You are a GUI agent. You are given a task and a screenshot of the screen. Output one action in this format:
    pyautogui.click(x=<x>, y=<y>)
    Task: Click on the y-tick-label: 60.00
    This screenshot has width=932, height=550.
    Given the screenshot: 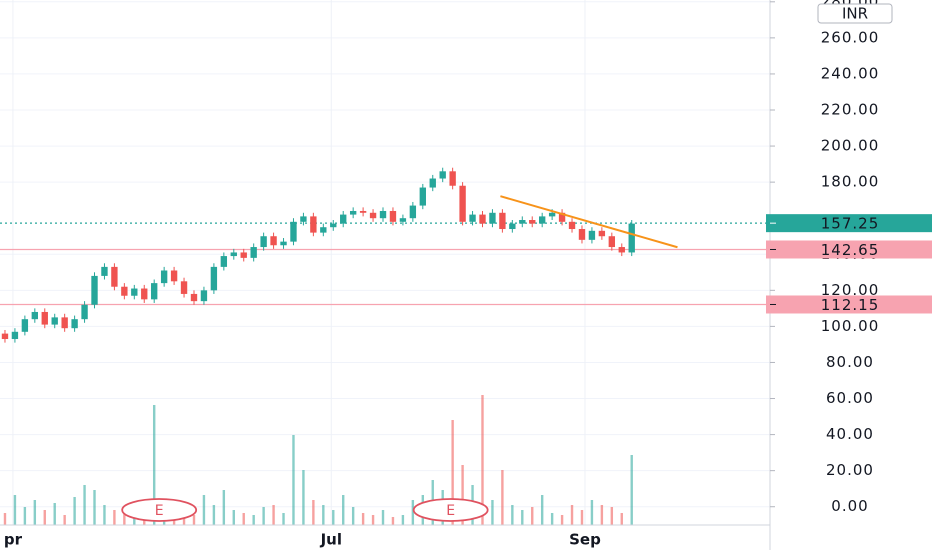 What is the action you would take?
    pyautogui.click(x=850, y=398)
    